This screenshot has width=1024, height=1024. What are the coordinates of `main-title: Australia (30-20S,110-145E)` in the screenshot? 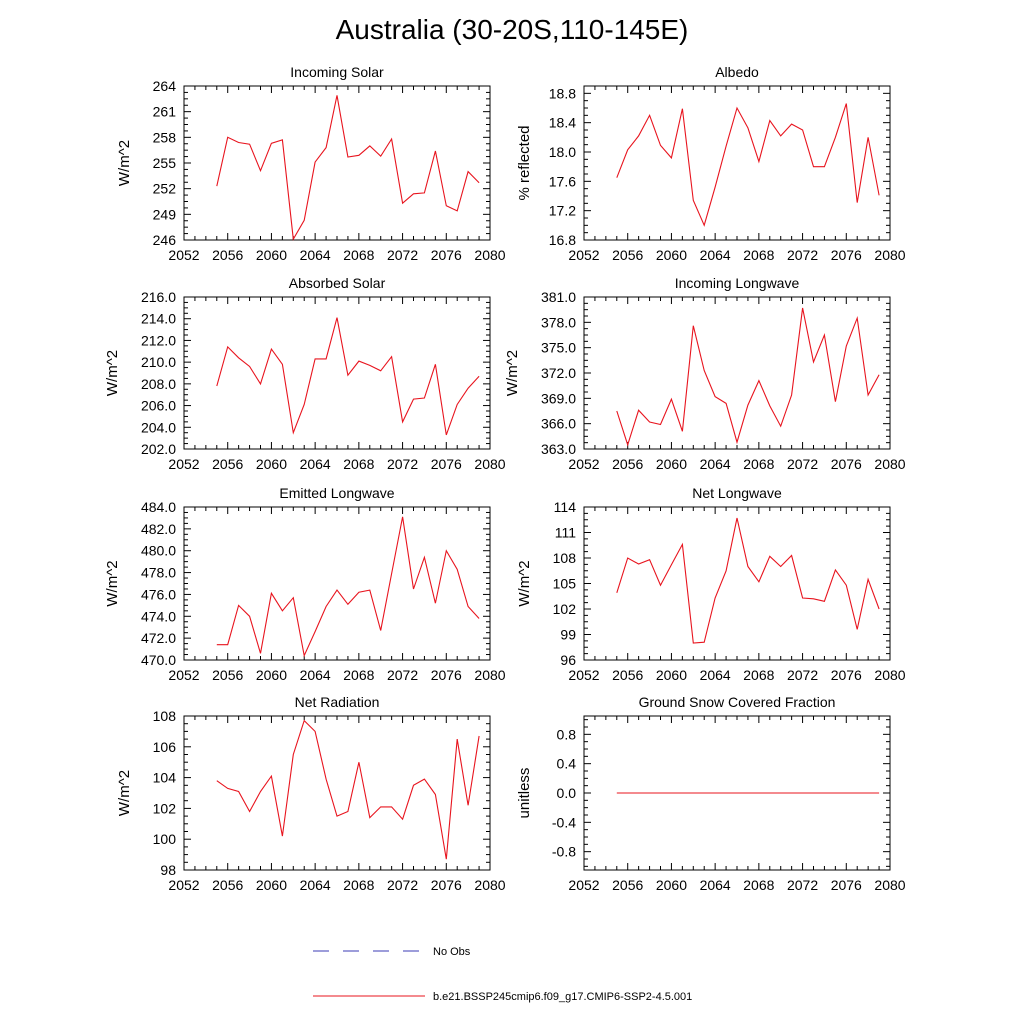 It's located at (512, 29).